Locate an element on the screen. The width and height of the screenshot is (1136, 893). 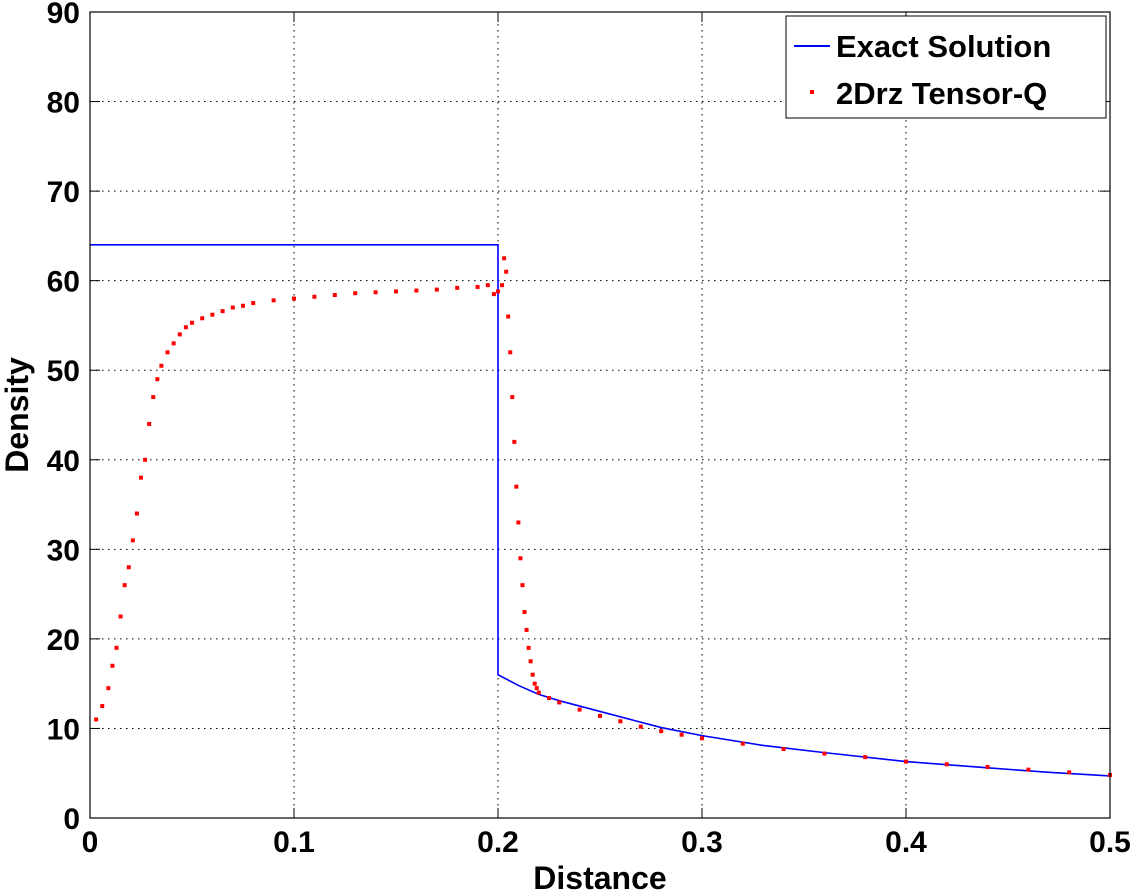
x-axis-label: Distance is located at coordinates (599, 876).